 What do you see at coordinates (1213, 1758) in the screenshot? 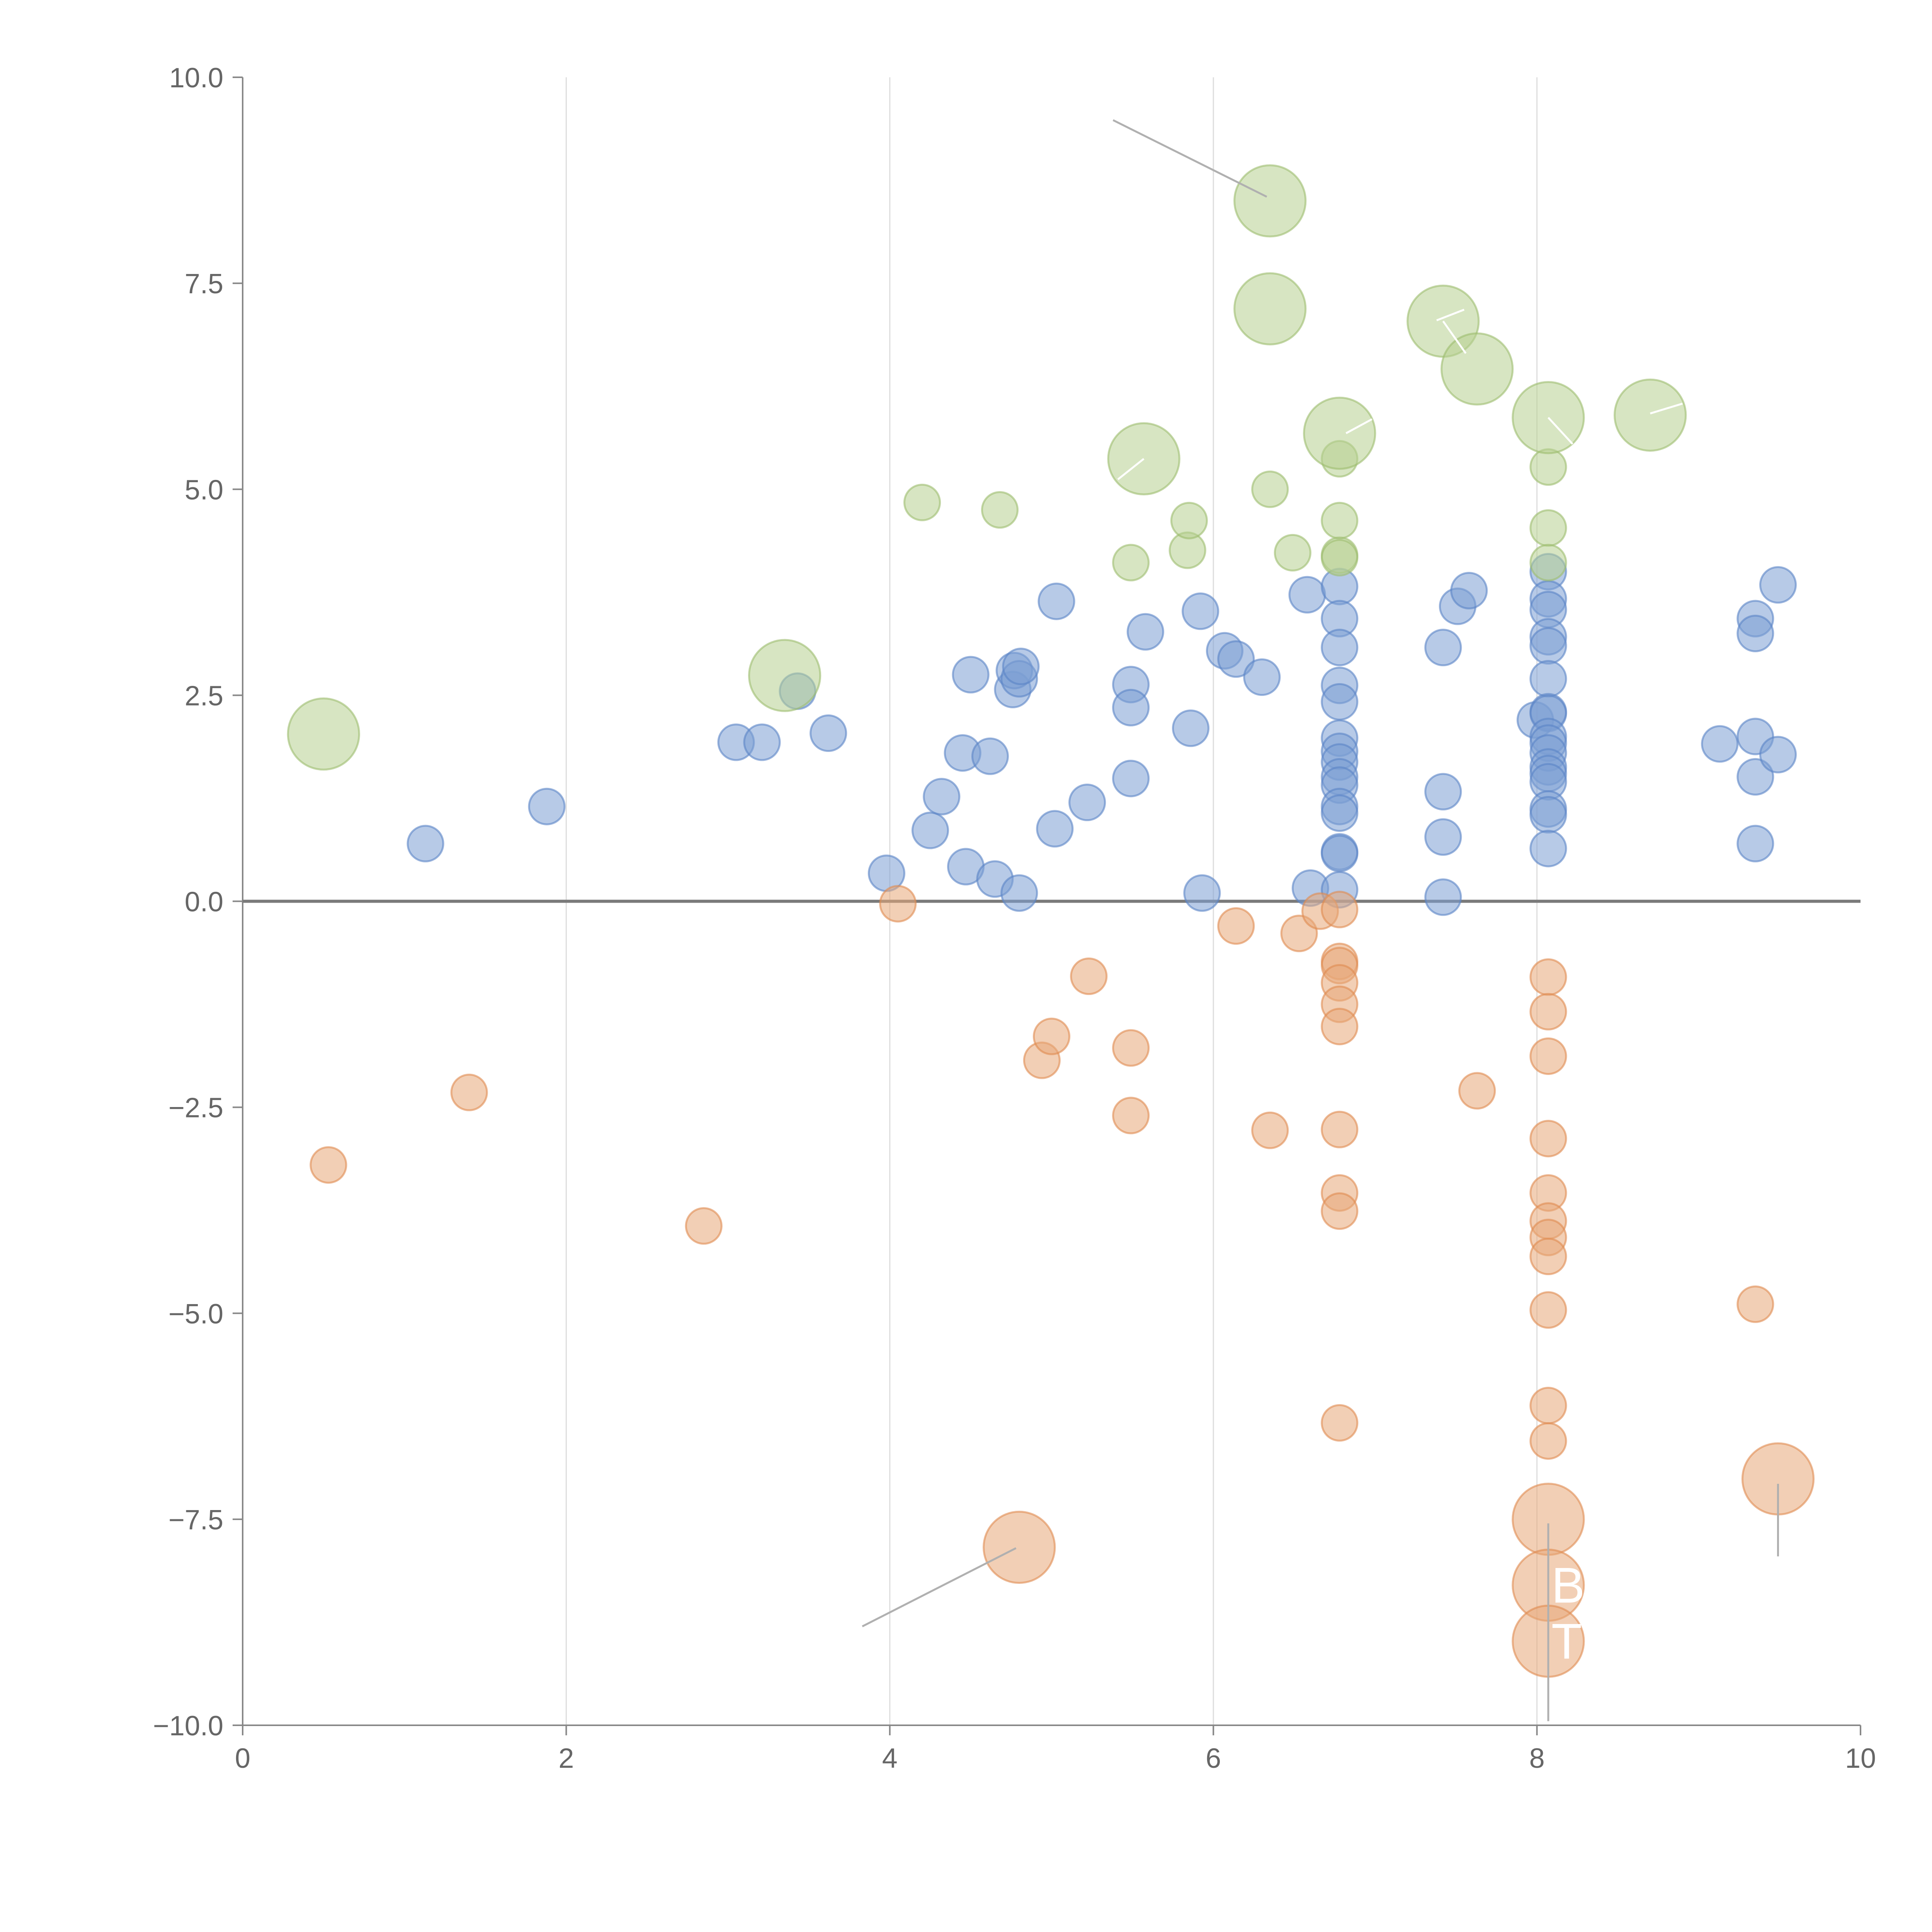
I see `x-tick-label: 6` at bounding box center [1213, 1758].